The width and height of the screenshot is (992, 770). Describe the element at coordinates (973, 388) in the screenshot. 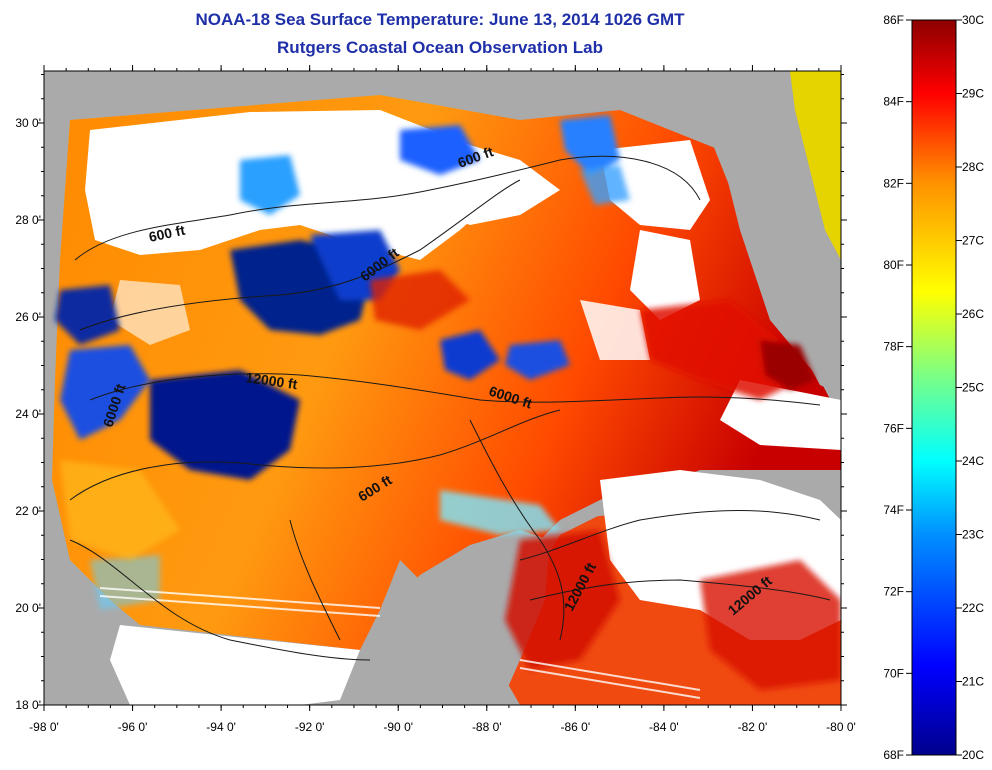

I see `colorbar-c-label: 25C` at that location.